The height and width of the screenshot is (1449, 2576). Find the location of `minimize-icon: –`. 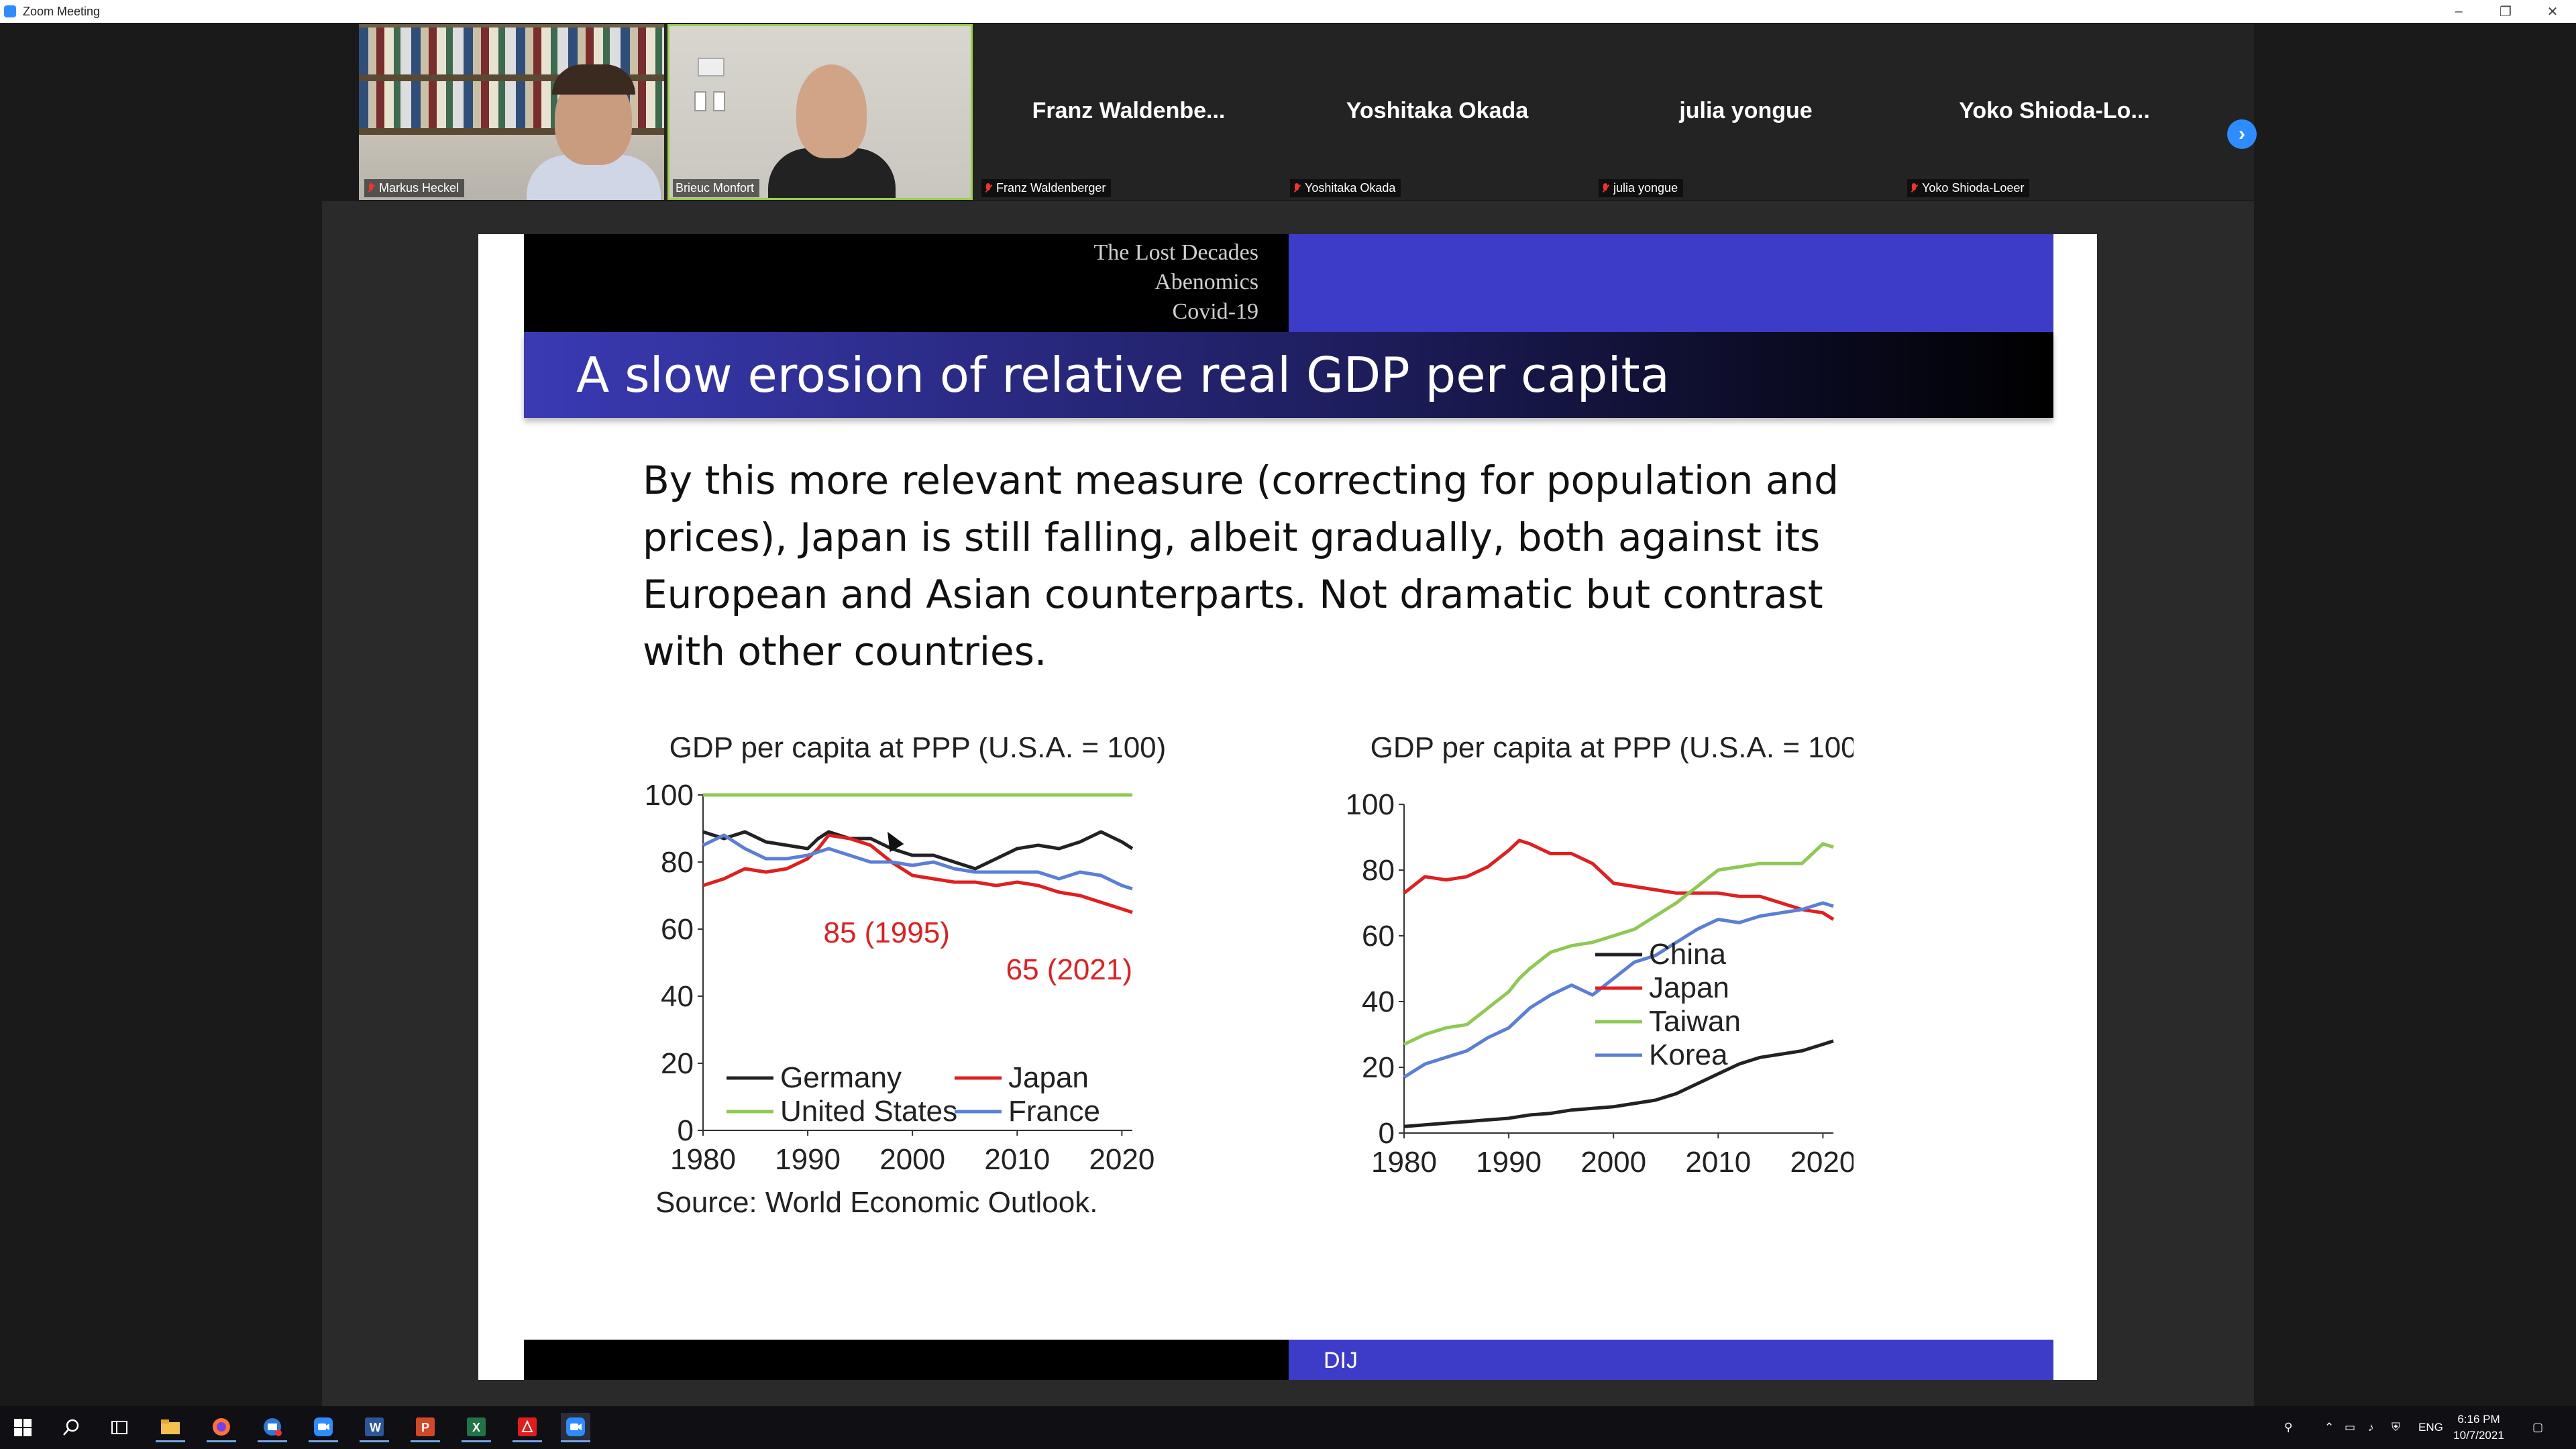

minimize-icon: – is located at coordinates (2459, 11).